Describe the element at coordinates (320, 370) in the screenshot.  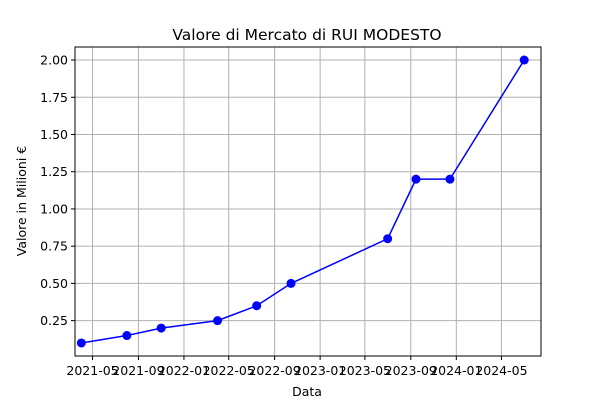
I see `x-tick-label: 2023-01` at that location.